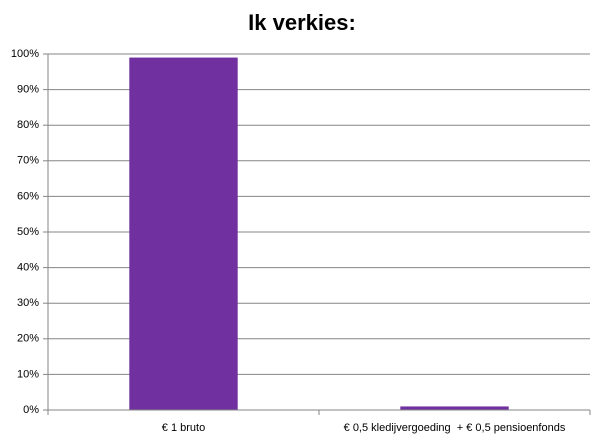  What do you see at coordinates (25, 54) in the screenshot?
I see `y-tick-label: 100%` at bounding box center [25, 54].